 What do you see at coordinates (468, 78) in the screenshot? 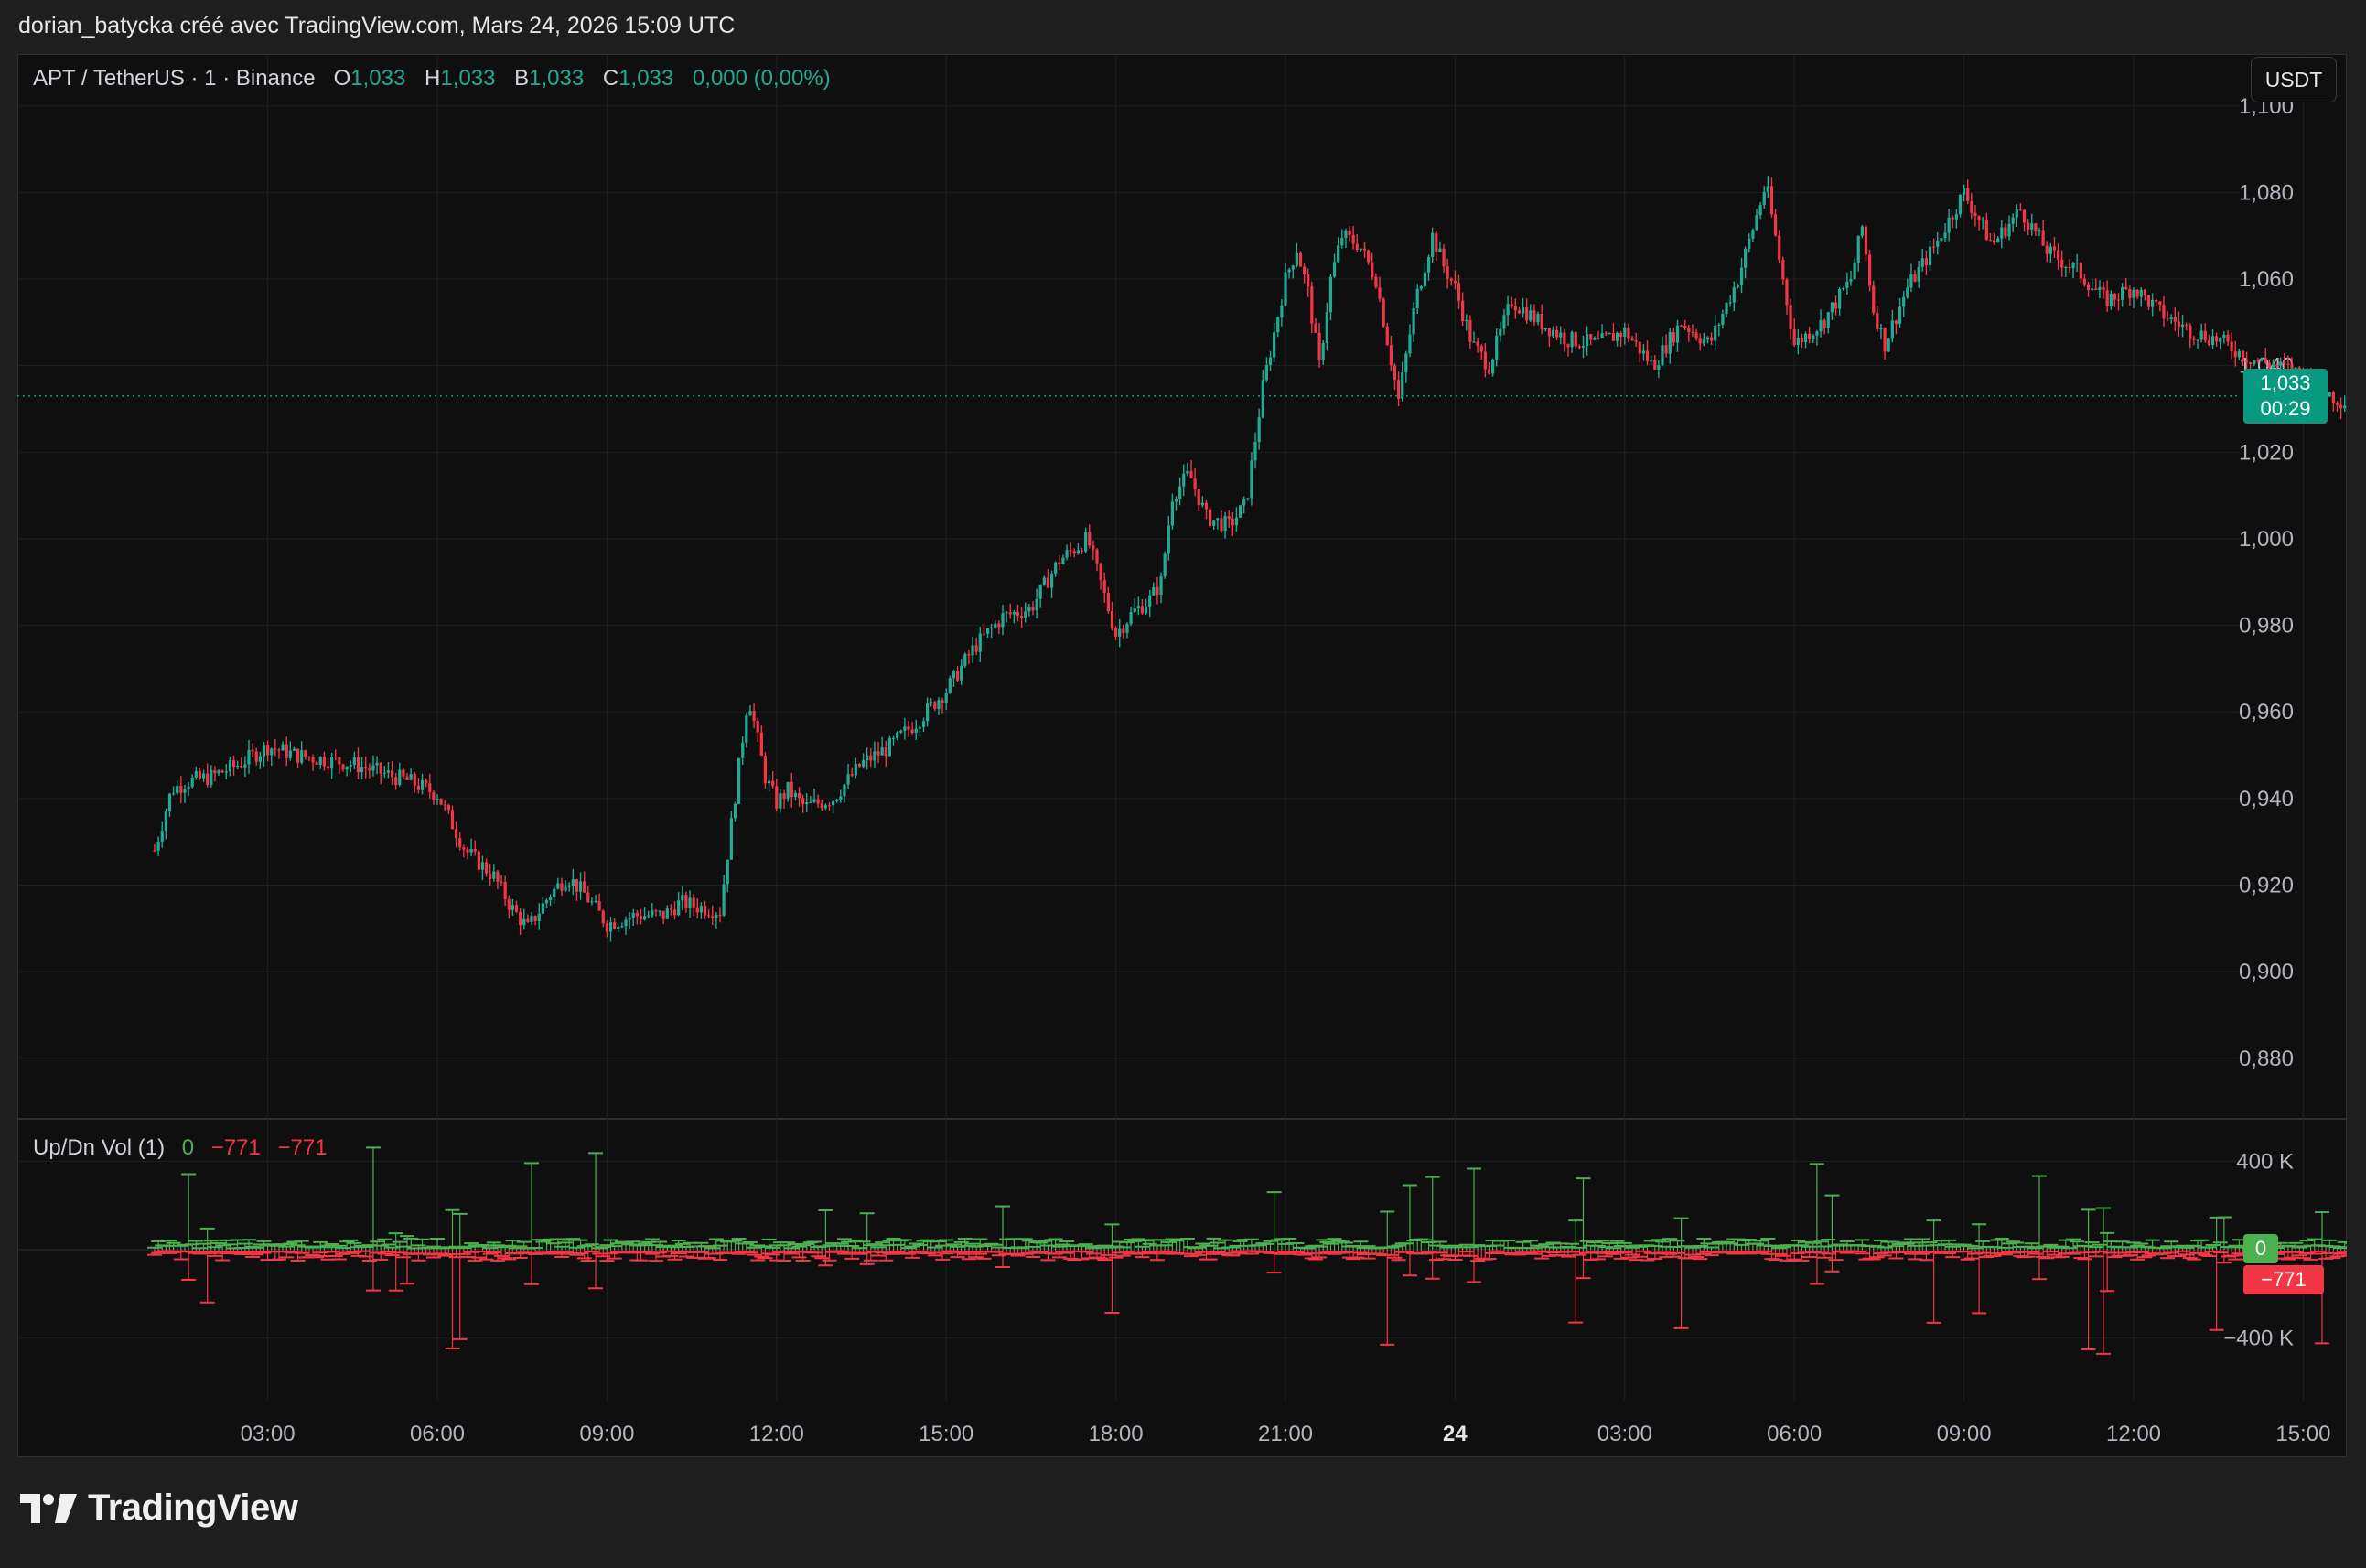
I see `ohlc-high-value: 1,033` at bounding box center [468, 78].